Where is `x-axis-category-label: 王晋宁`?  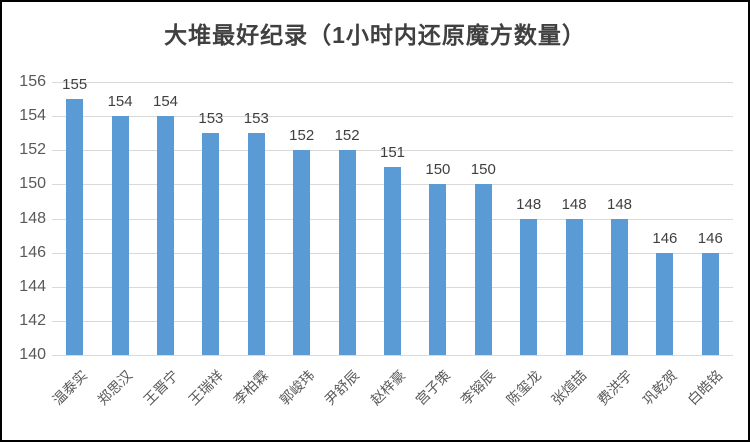 x-axis-category-label: 王晋宁 is located at coordinates (160, 388).